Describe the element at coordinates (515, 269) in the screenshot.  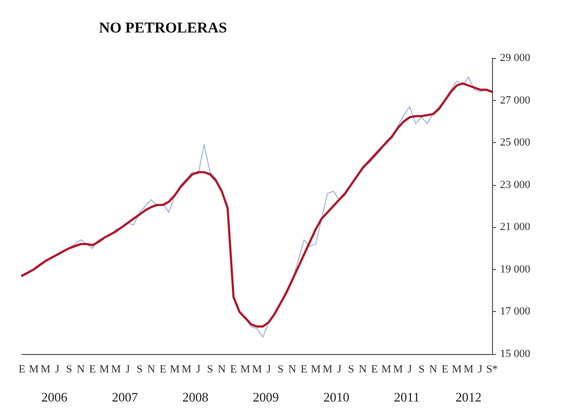
I see `y-tick-label: 19 000` at that location.